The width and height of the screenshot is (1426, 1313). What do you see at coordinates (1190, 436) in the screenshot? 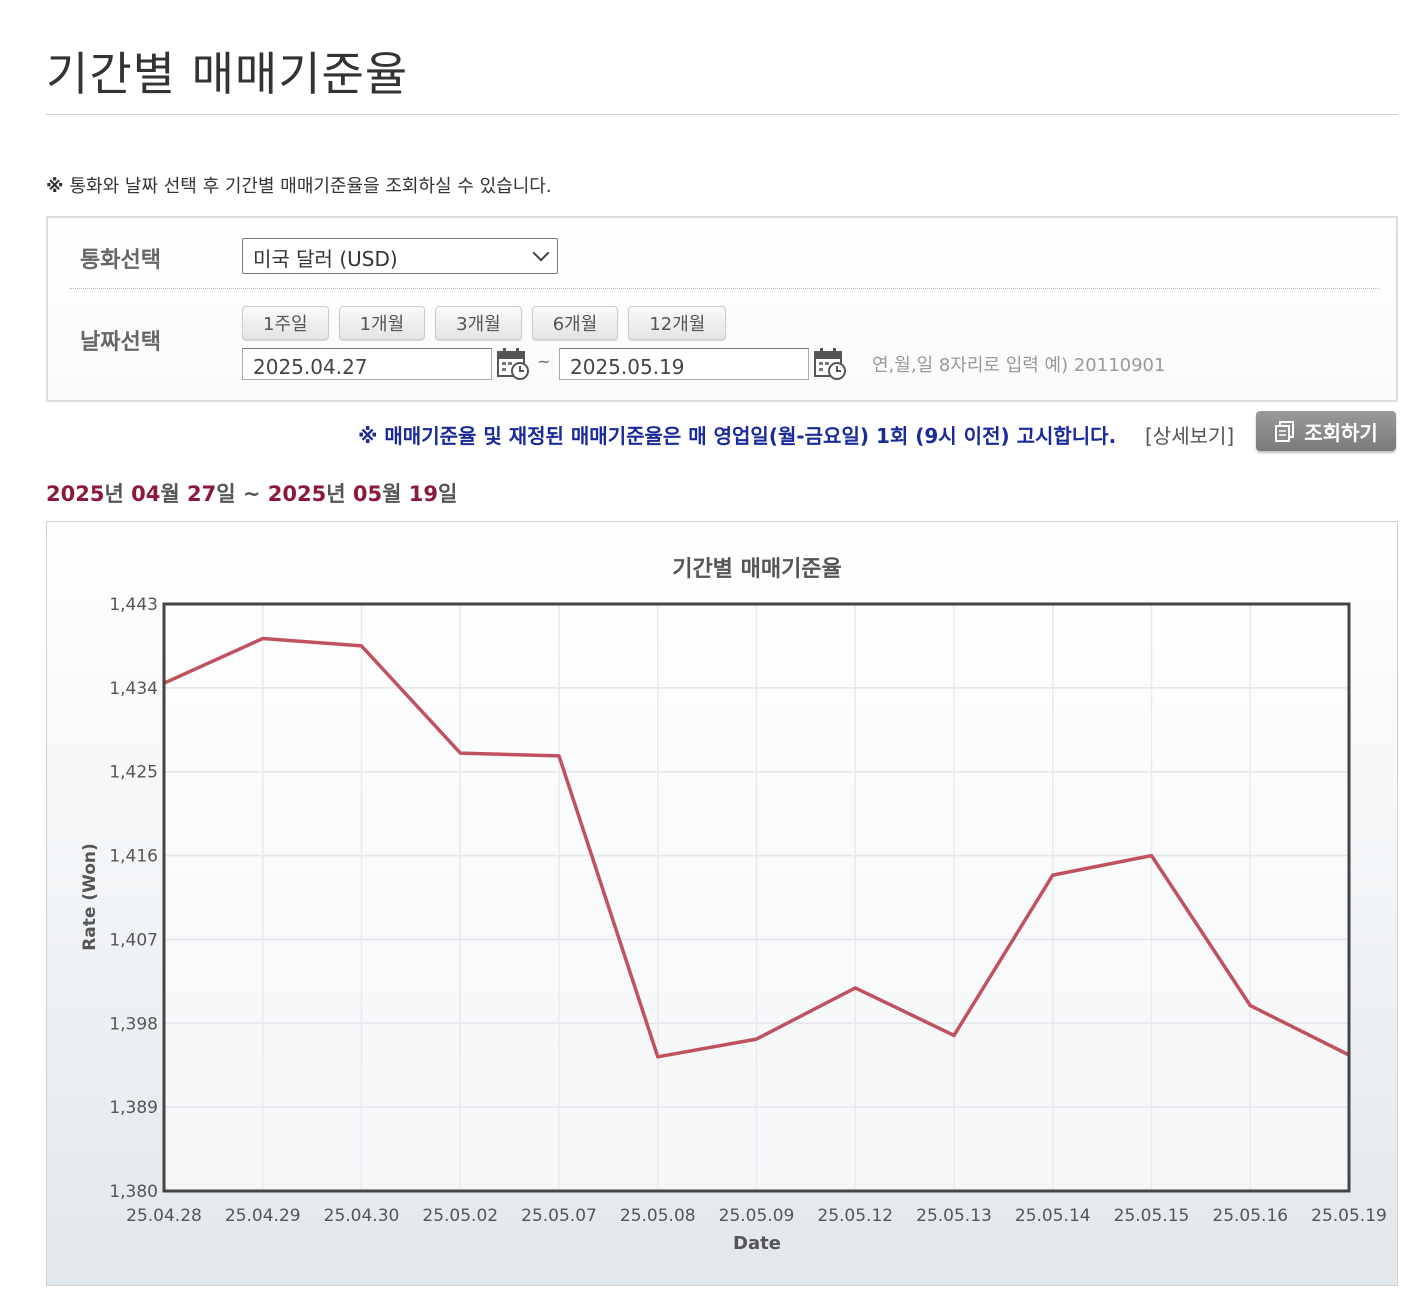
I see `detail-link: [상세보기]` at bounding box center [1190, 436].